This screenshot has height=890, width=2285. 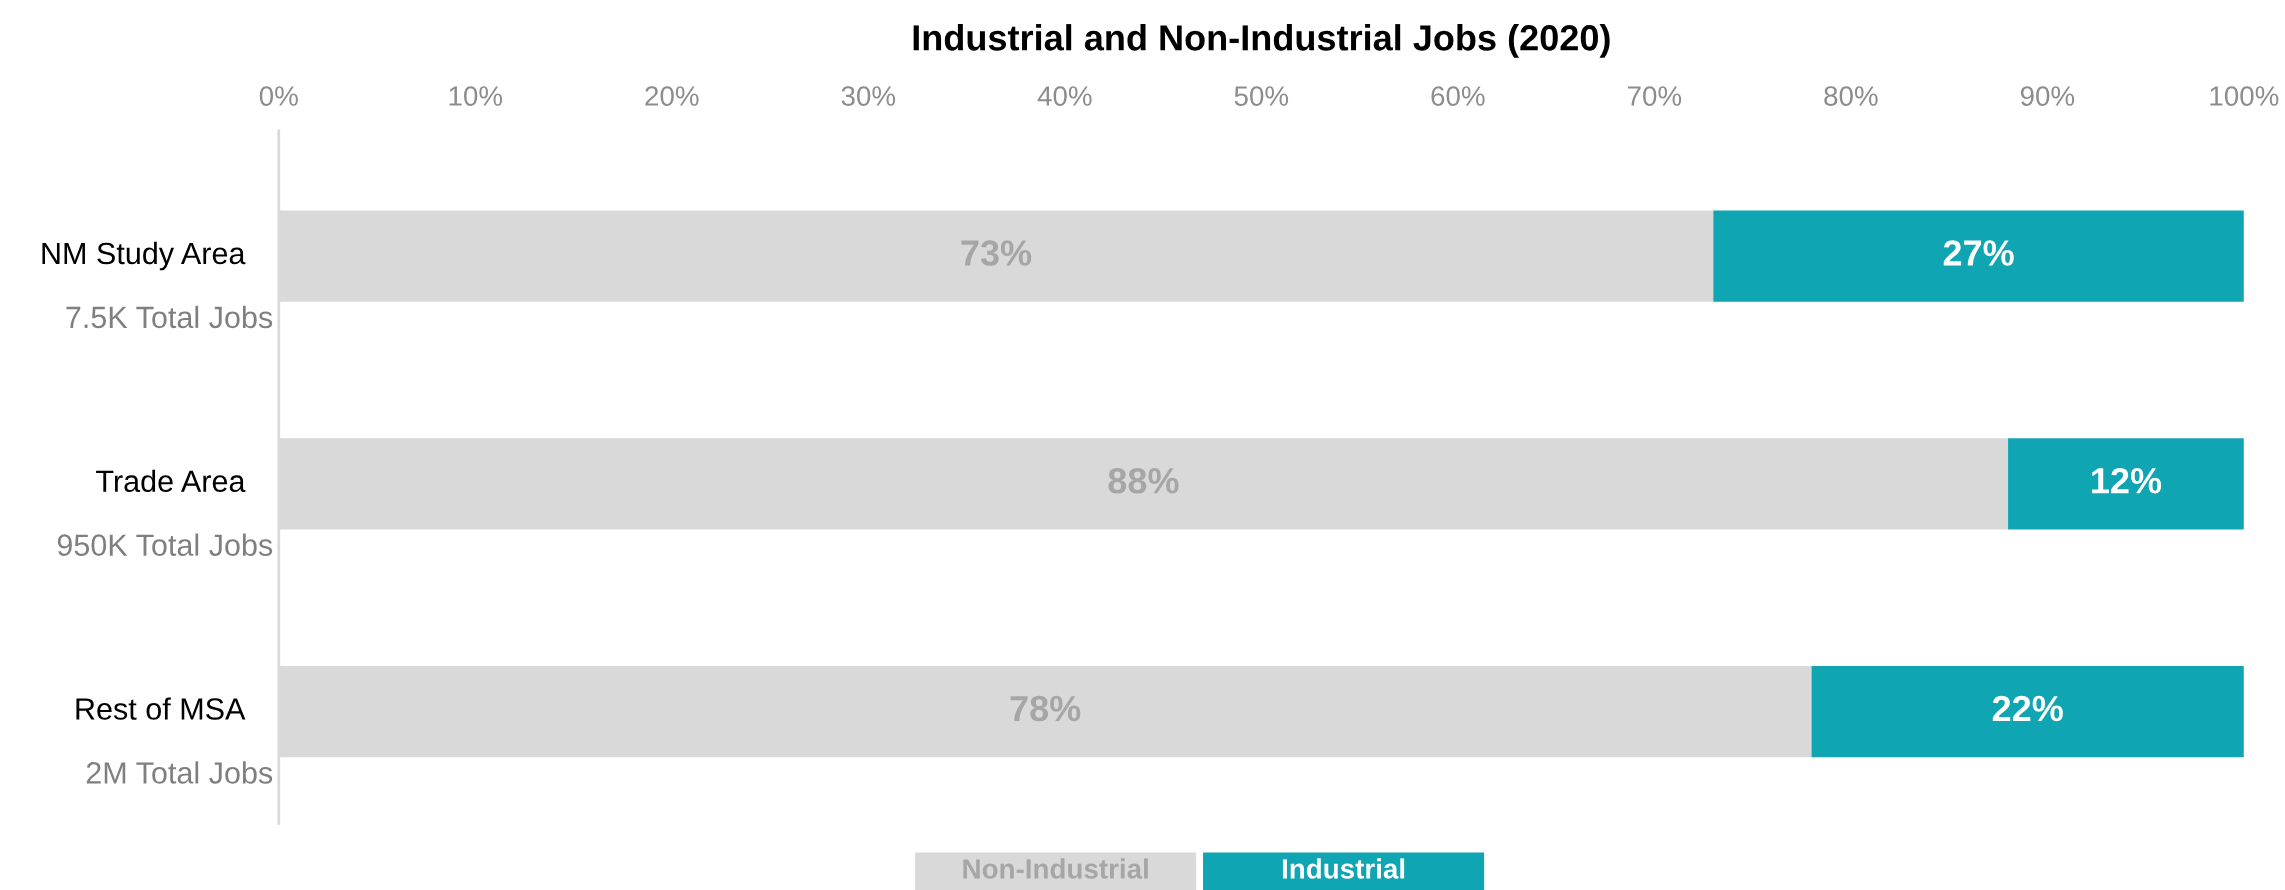 I want to click on x-tick-label: 50%, so click(x=1261, y=96).